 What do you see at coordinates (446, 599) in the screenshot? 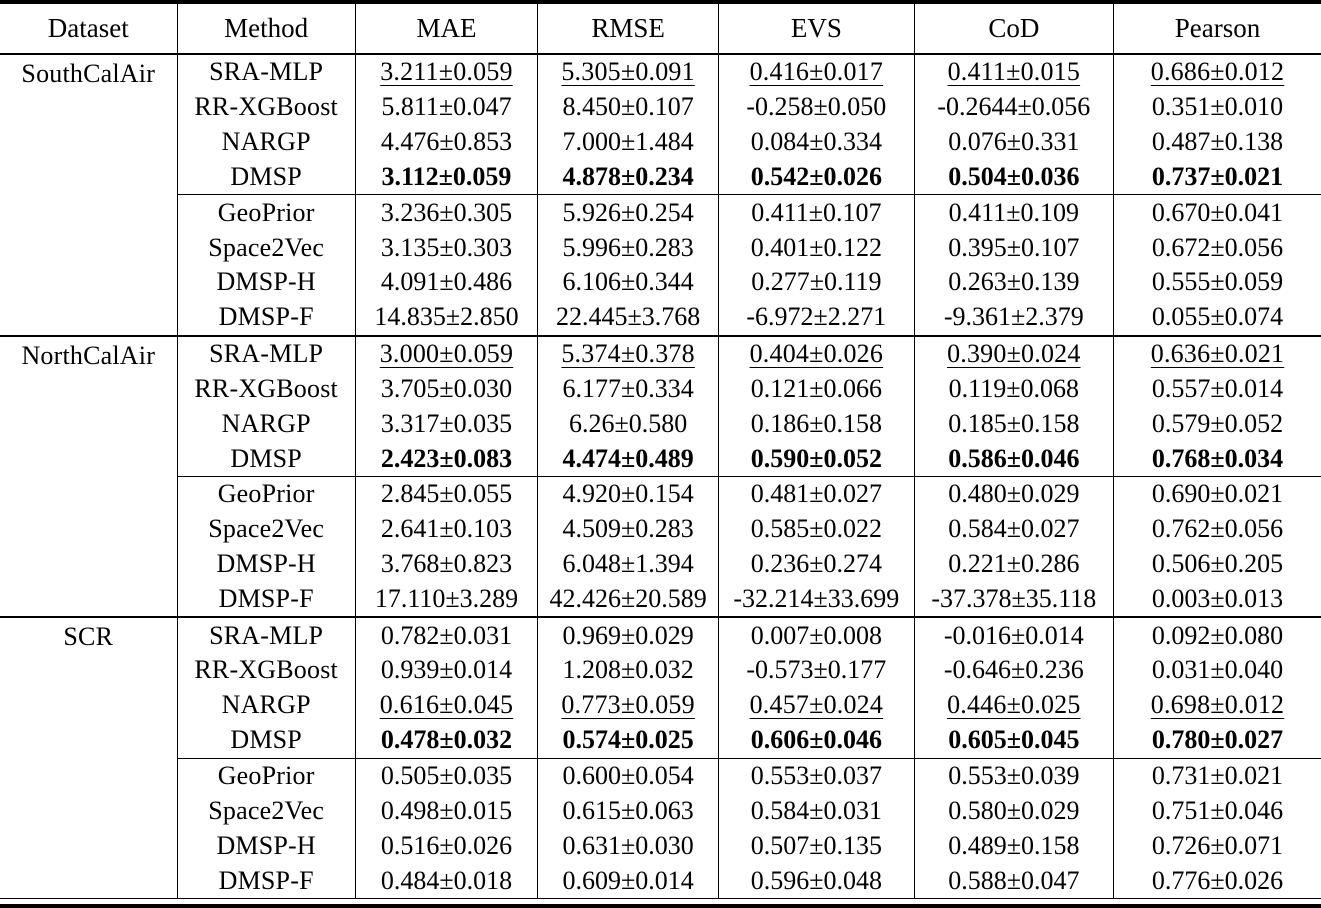
I see `metric-cell: 17.110±3.289` at bounding box center [446, 599].